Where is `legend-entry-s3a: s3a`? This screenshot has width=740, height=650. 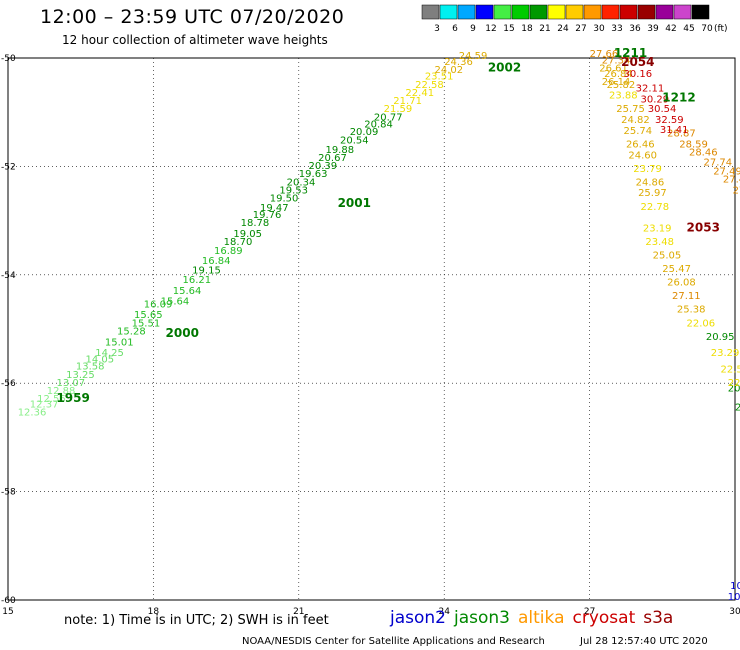 legend-entry-s3a: s3a is located at coordinates (658, 618).